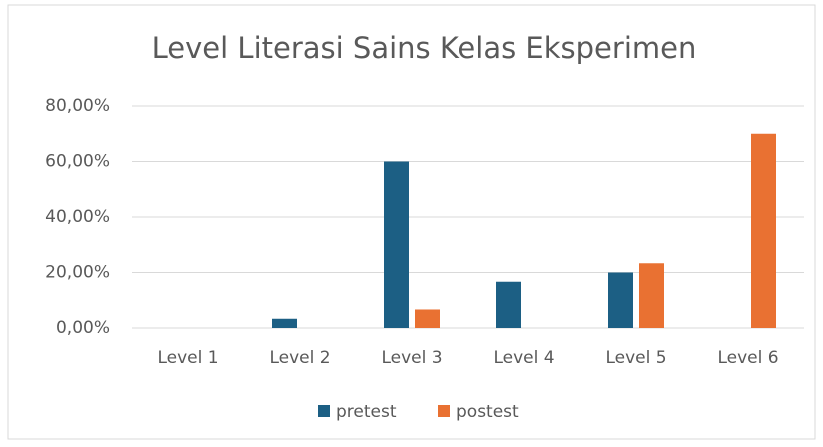  What do you see at coordinates (299, 358) in the screenshot?
I see `x-tick-label: Level 2` at bounding box center [299, 358].